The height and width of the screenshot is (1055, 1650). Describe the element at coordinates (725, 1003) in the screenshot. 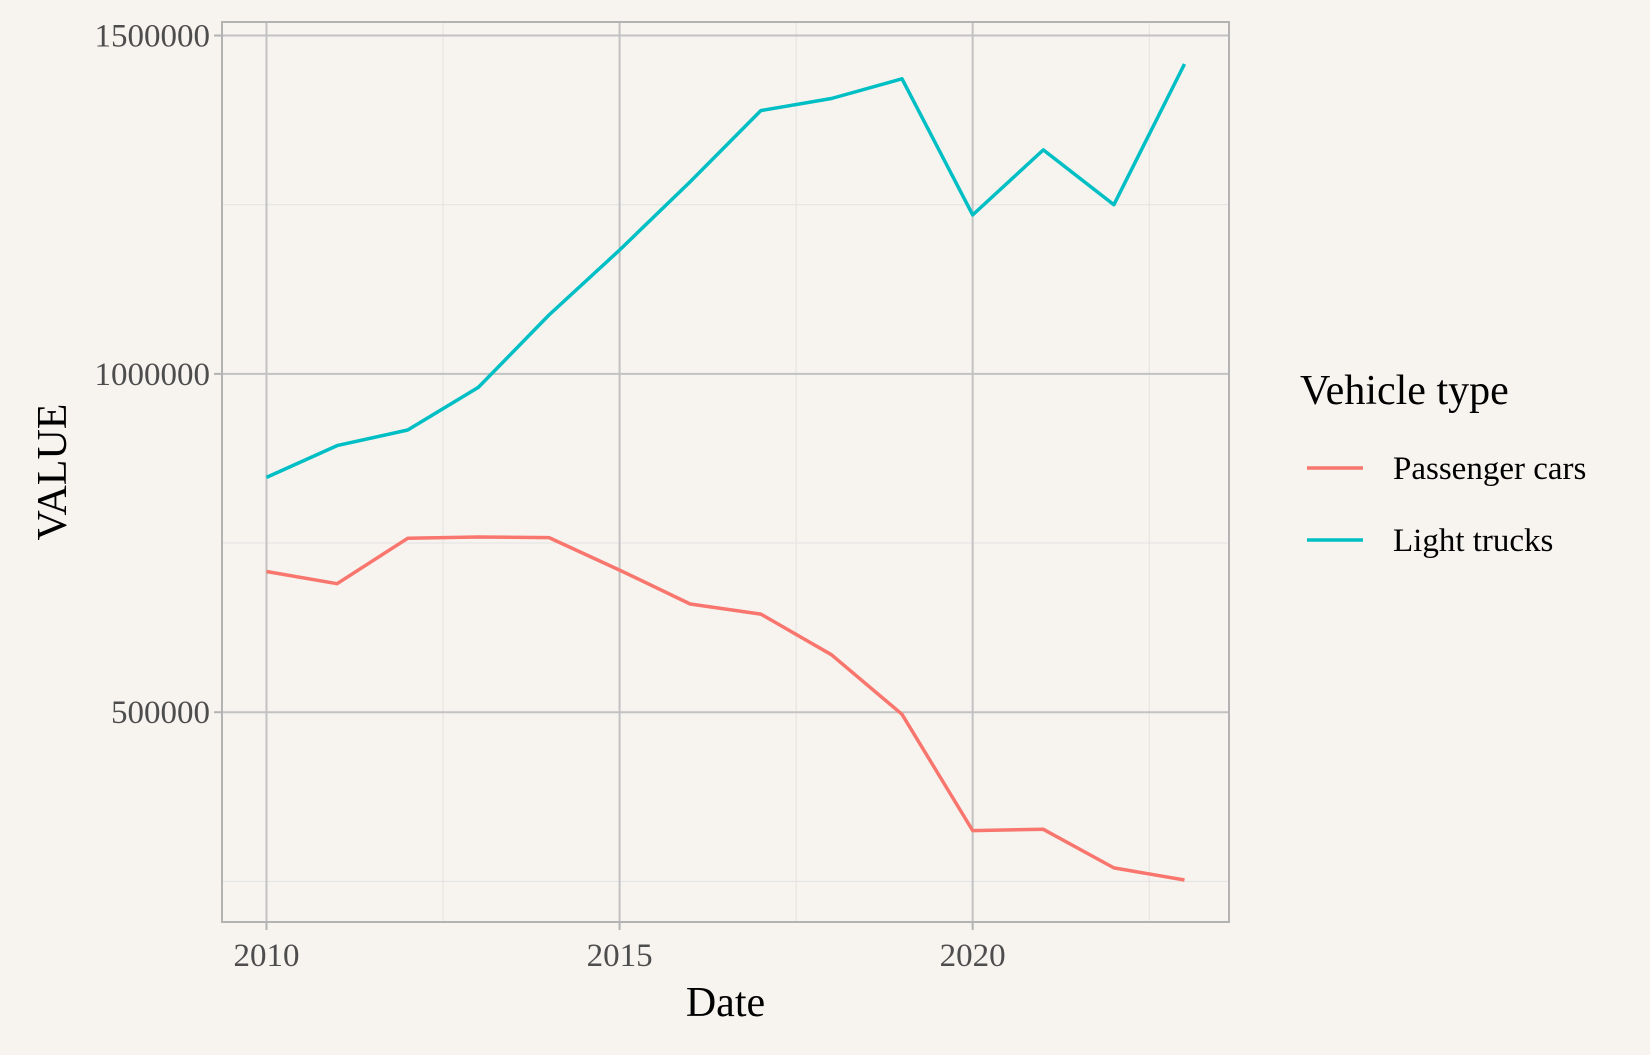

I see `x-axis-title: Date` at that location.